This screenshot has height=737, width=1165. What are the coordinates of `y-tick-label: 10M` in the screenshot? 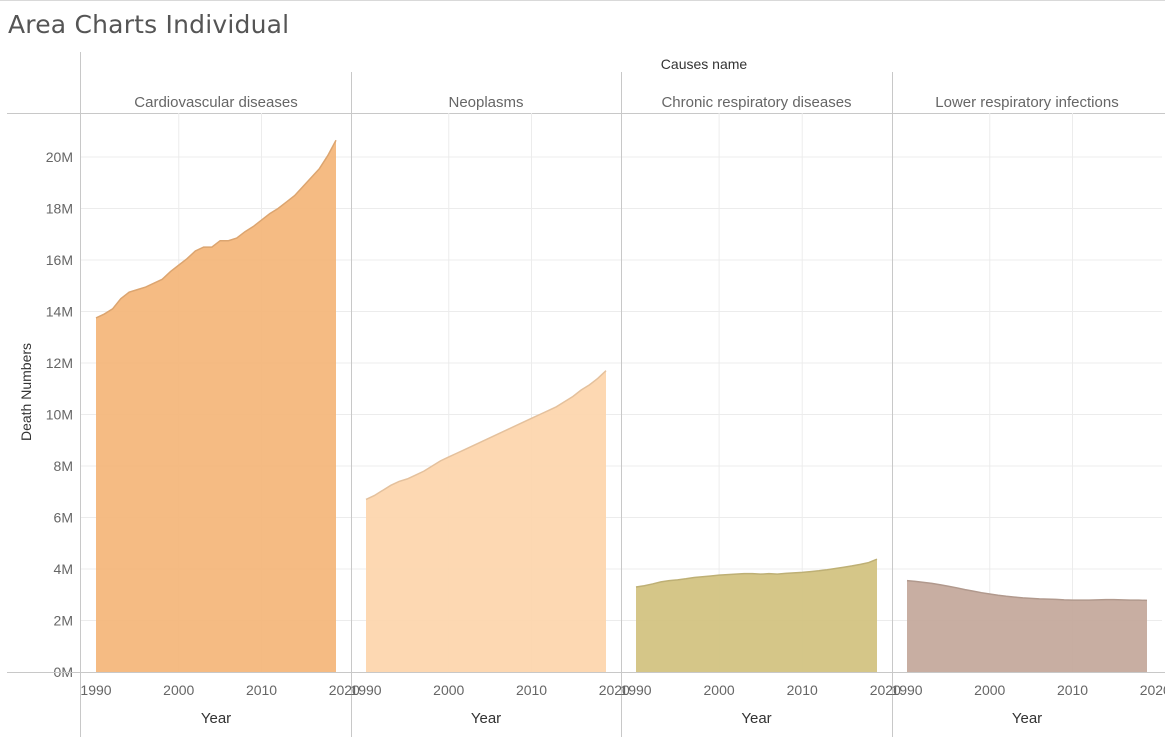 It's located at (59, 415).